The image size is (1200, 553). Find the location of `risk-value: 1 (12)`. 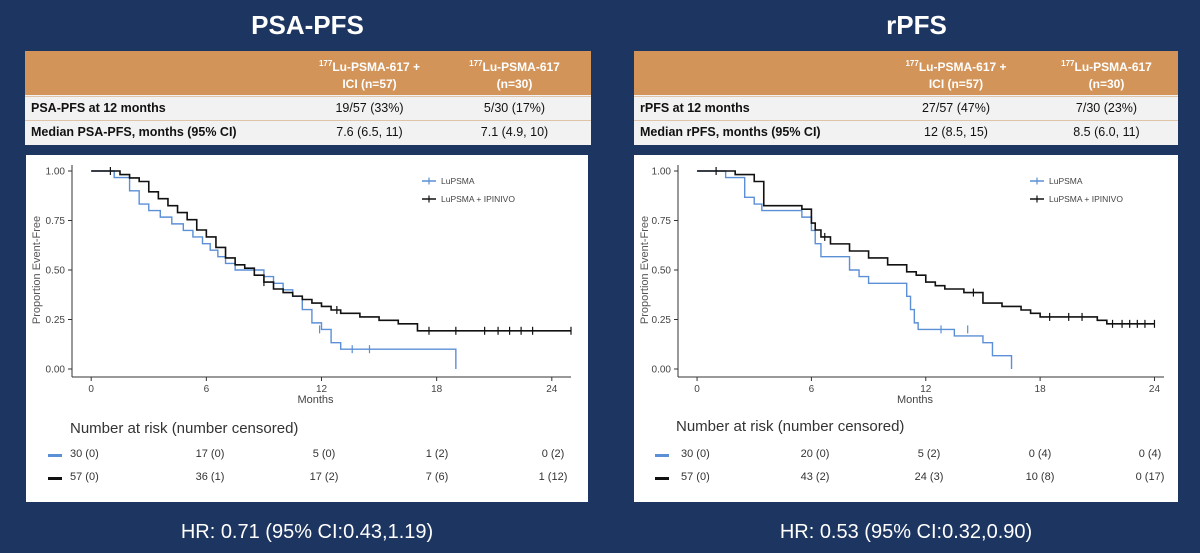

risk-value: 1 (12) is located at coordinates (553, 477).